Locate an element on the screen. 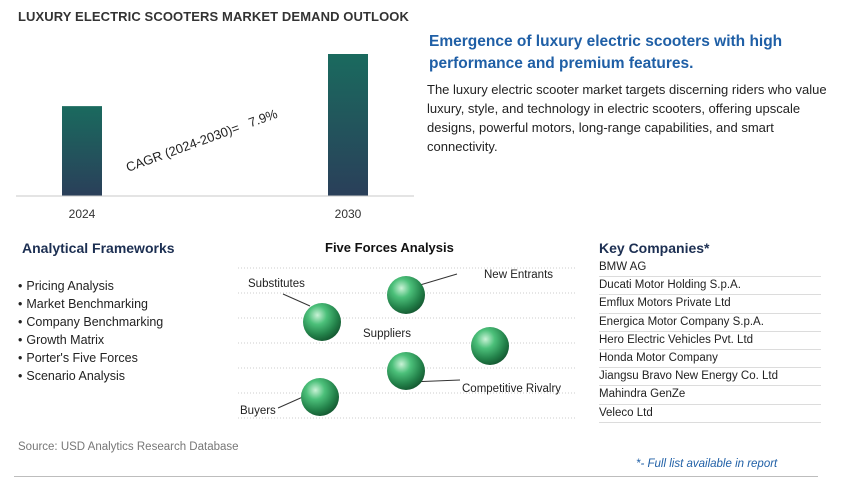 The width and height of the screenshot is (842, 482). list-item: Energica Motor Company S.p.A. is located at coordinates (710, 323).